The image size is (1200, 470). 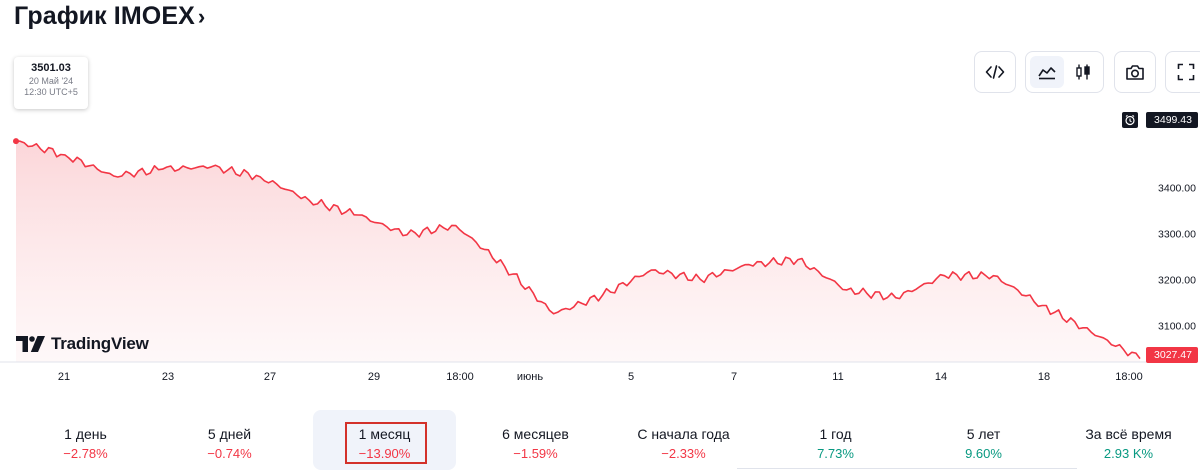 I want to click on x-tick-label: 29, so click(x=374, y=377).